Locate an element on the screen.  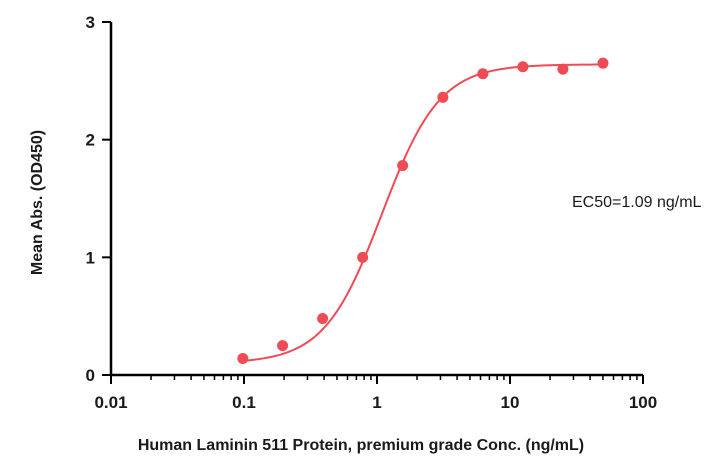
y-tick-label: 3 is located at coordinates (90, 22).